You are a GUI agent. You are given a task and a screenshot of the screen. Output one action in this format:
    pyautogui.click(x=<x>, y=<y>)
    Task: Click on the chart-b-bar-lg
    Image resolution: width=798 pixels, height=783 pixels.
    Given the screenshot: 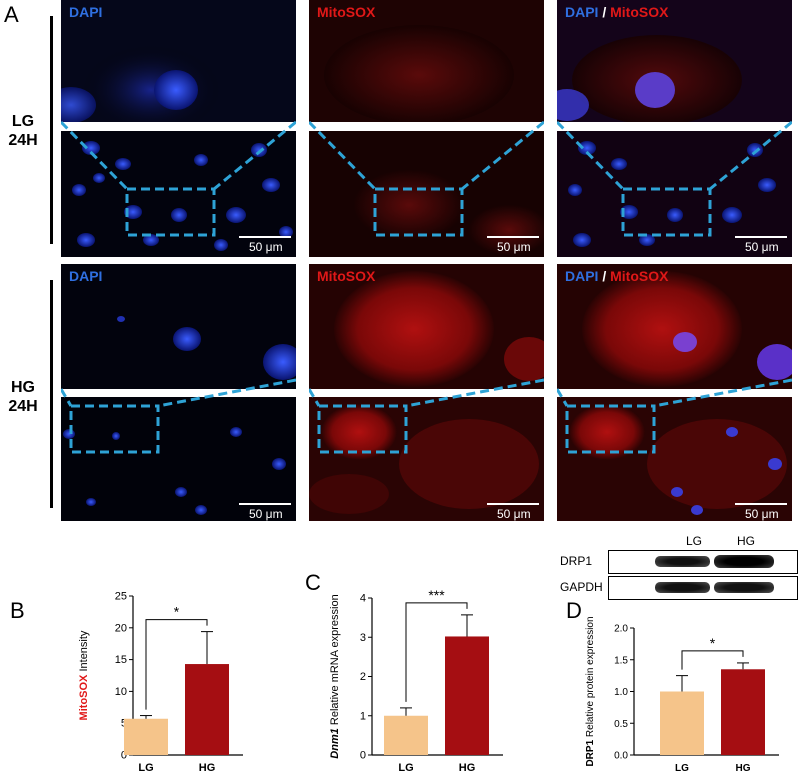 What is the action you would take?
    pyautogui.click(x=146, y=736)
    